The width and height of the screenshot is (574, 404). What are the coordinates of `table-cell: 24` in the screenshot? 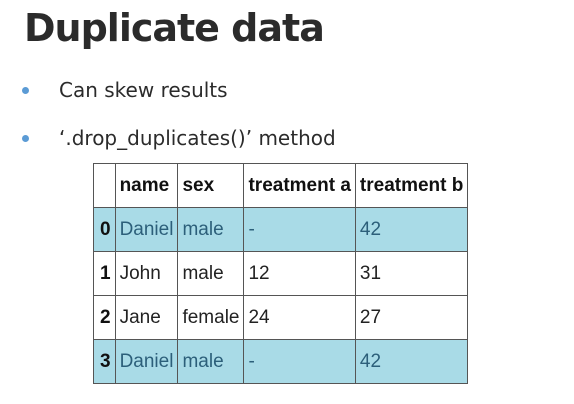 It's located at (299, 317).